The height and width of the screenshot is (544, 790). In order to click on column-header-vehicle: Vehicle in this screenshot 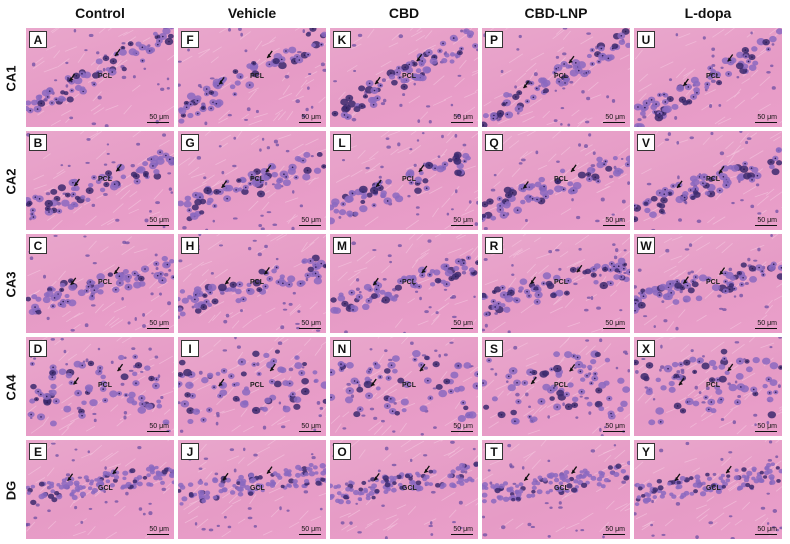, I will do `click(252, 13)`.